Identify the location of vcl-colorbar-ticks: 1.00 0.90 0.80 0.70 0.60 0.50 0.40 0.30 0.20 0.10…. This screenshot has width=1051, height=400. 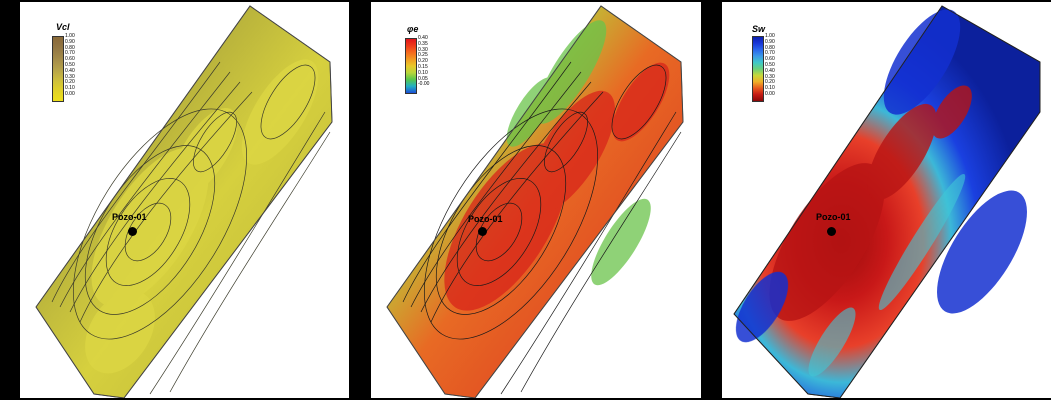
(70, 65).